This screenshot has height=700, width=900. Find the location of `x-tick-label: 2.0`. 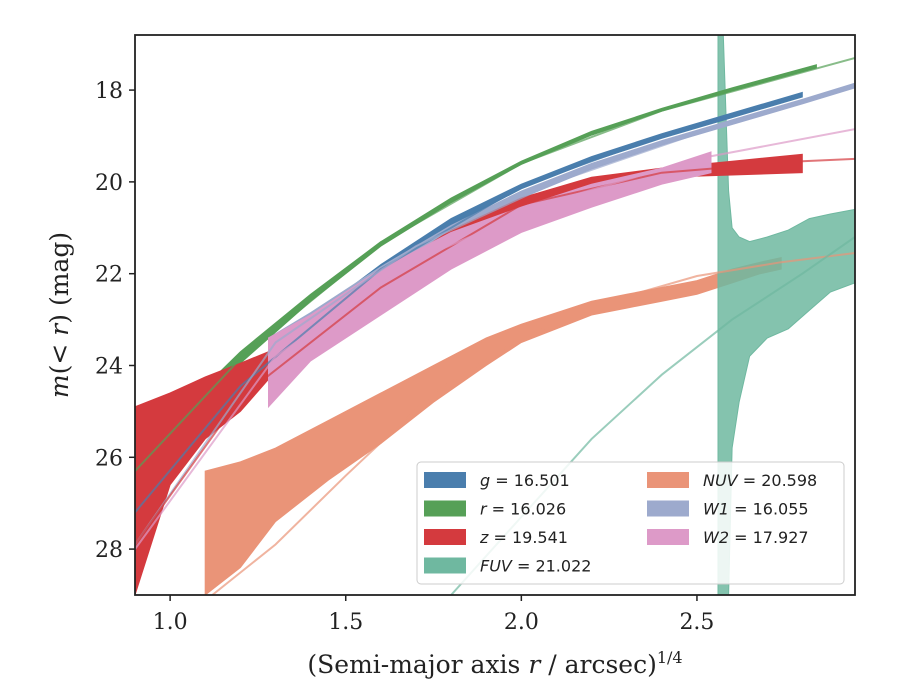

x-tick-label: 2.0 is located at coordinates (521, 622).